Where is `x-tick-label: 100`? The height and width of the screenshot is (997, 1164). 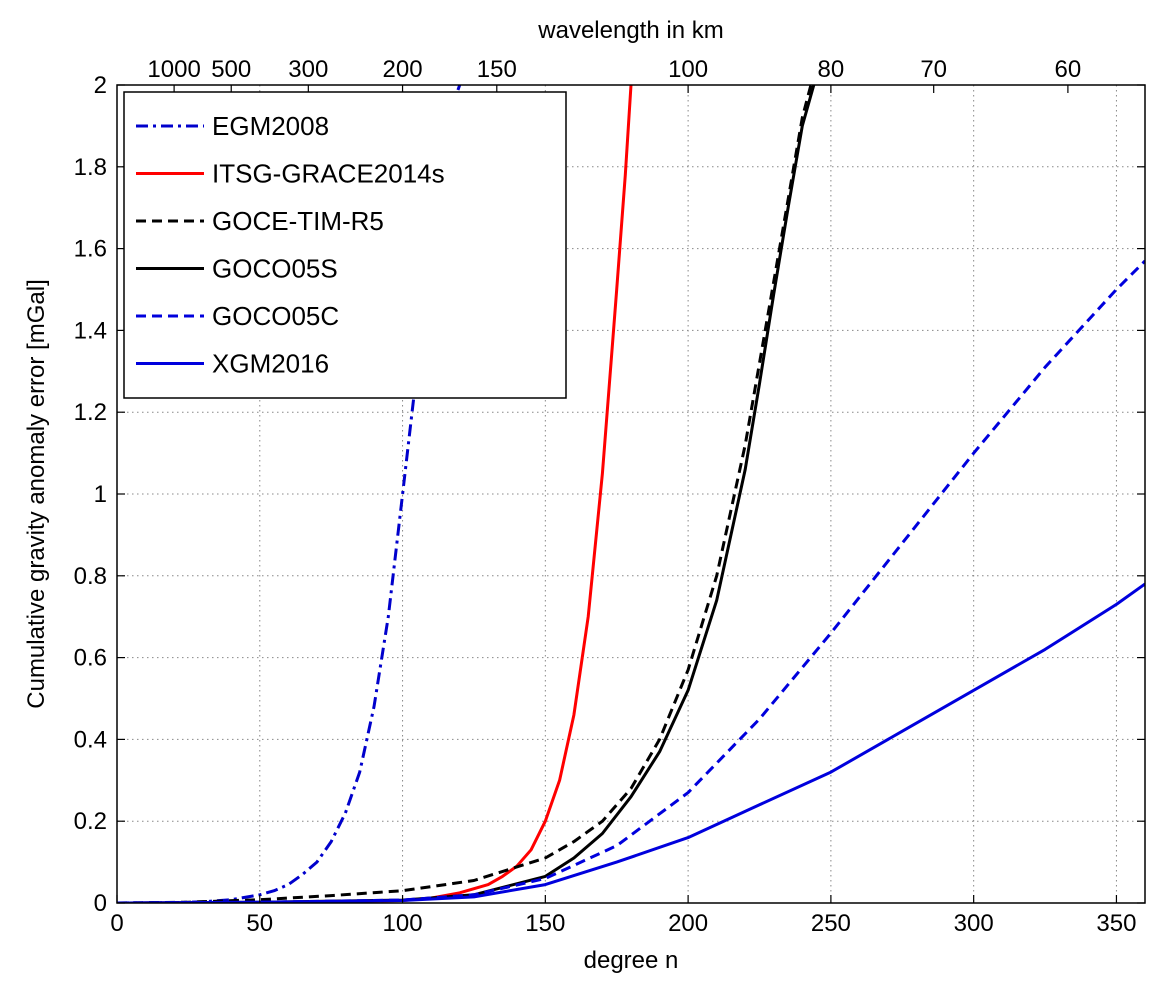 x-tick-label: 100 is located at coordinates (403, 923).